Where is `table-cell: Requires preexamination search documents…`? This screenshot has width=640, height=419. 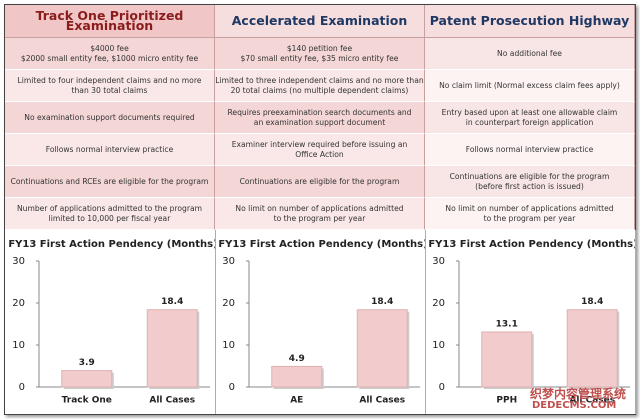
table-cell: Requires preexamination search documents… is located at coordinates (320, 118).